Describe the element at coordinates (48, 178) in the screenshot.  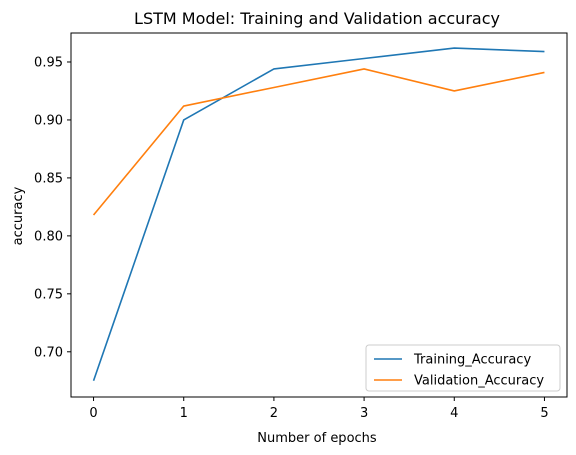
I see `y-tick-label: 0.85` at that location.